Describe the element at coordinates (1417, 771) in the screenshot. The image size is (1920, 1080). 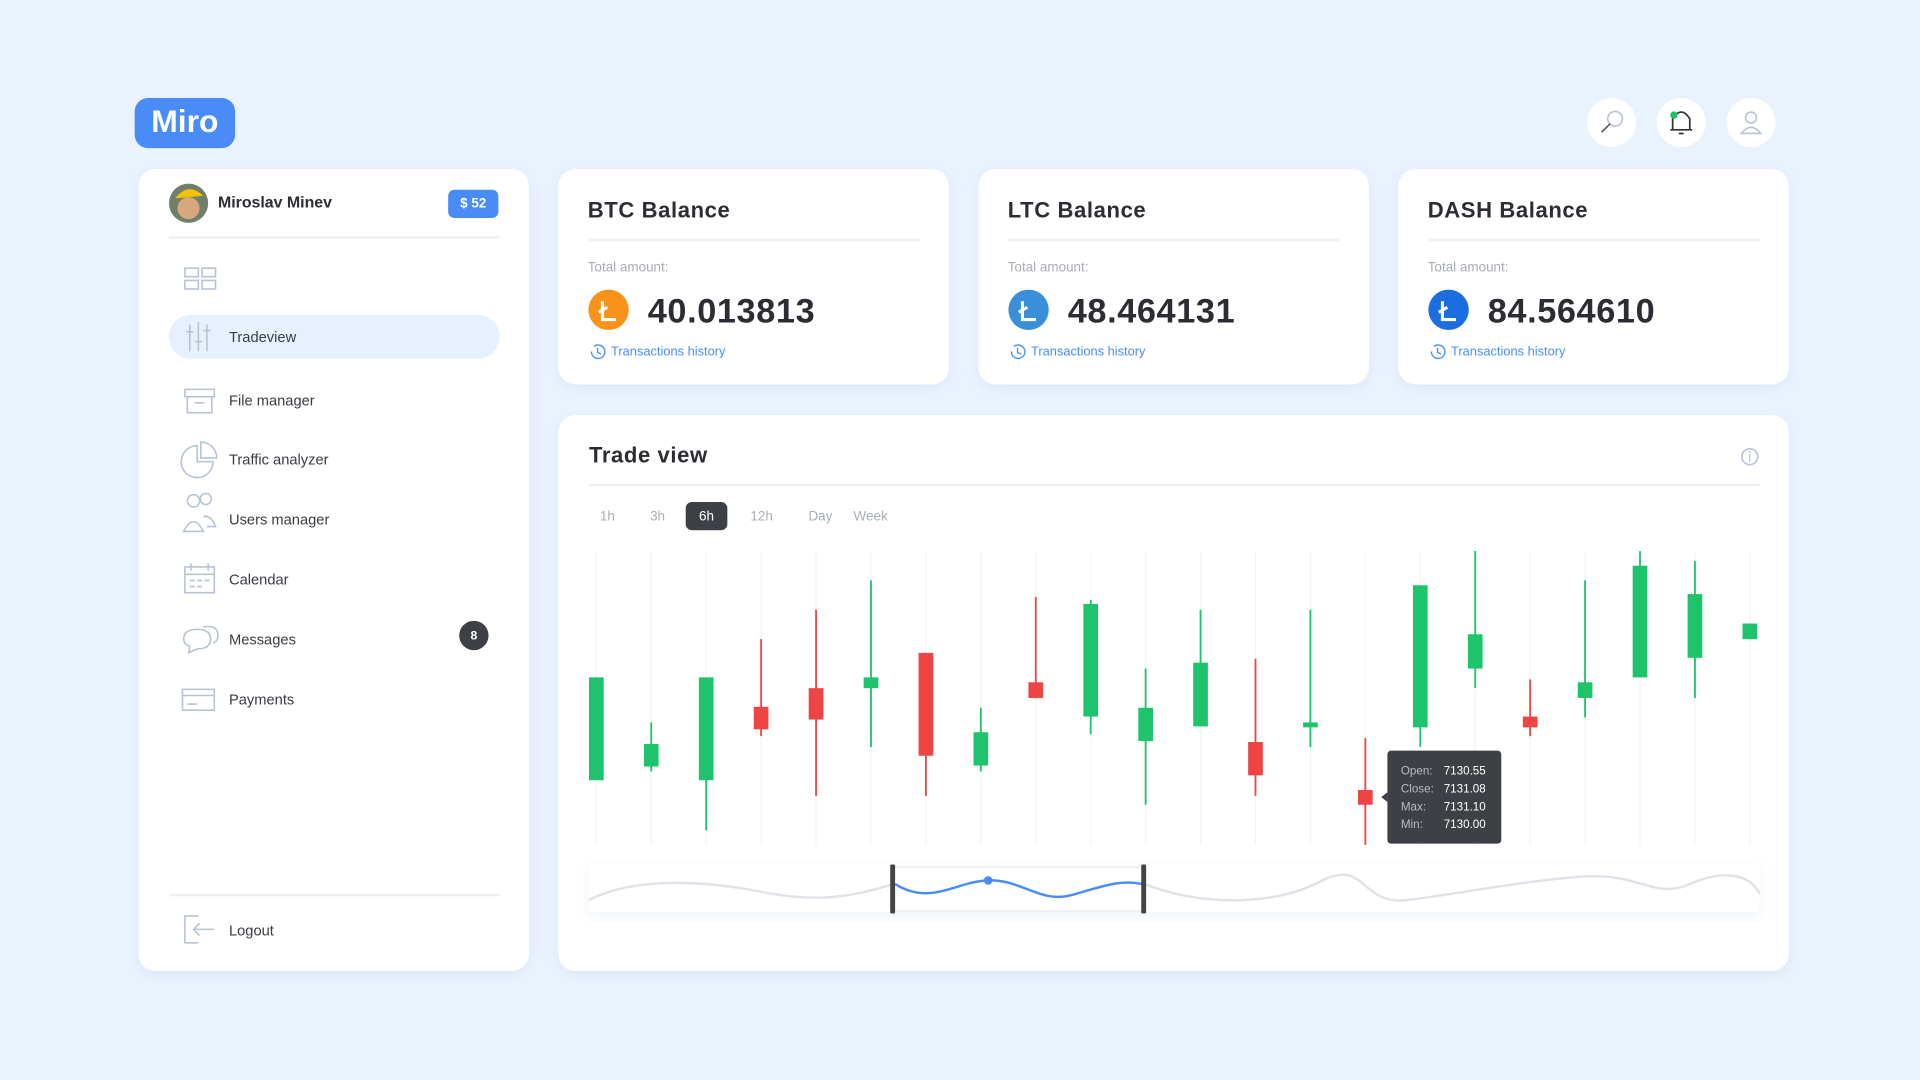
I see `tooltip-label: Open:` at that location.